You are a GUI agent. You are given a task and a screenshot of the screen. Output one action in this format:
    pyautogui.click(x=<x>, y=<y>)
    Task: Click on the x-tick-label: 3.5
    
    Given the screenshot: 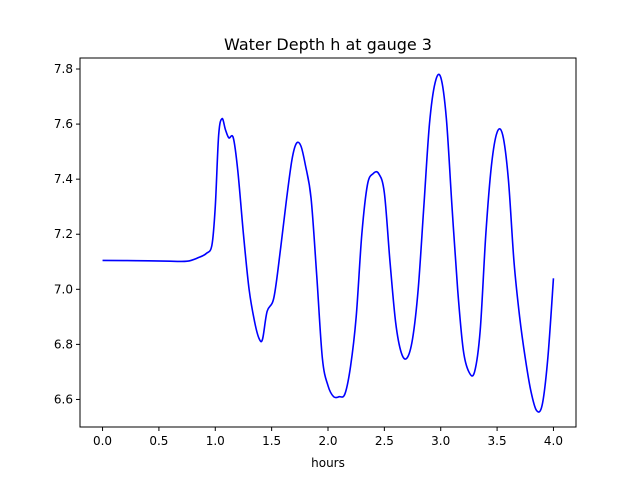 What is the action you would take?
    pyautogui.click(x=497, y=441)
    